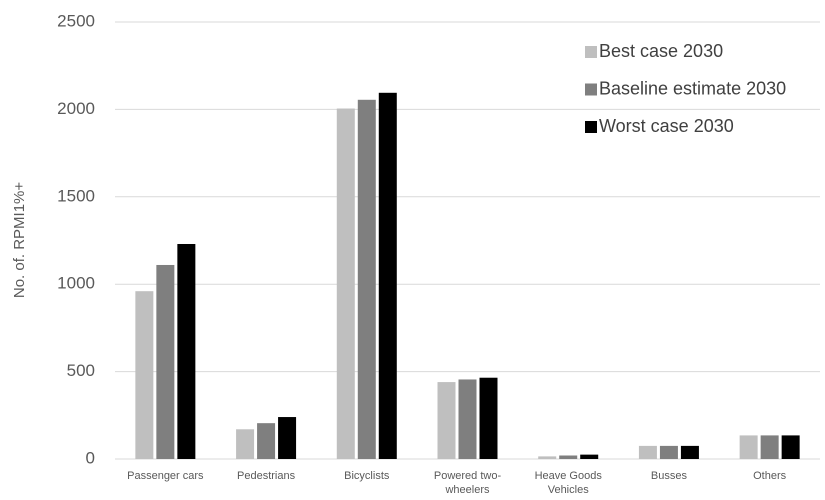 The width and height of the screenshot is (825, 500). I want to click on y-axis-label: No. of. RPMI1%+, so click(19, 240).